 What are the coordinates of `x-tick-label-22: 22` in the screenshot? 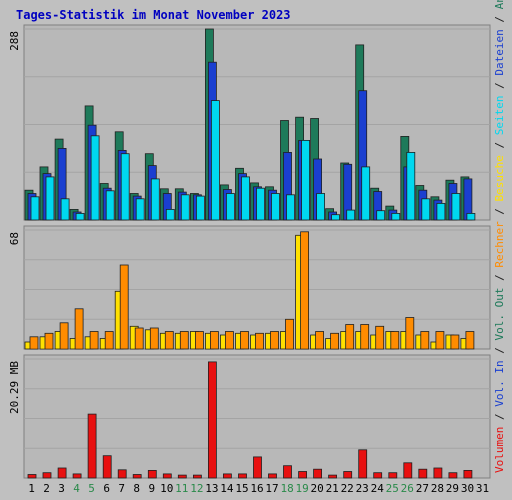 It's located at (347, 488).